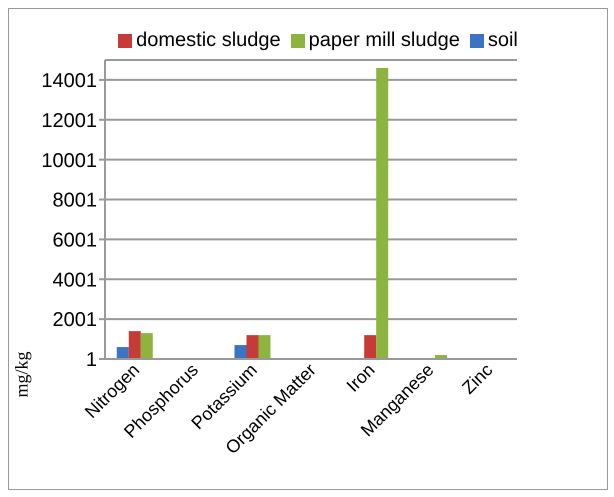  I want to click on x-tick-label: Zinc, so click(477, 379).